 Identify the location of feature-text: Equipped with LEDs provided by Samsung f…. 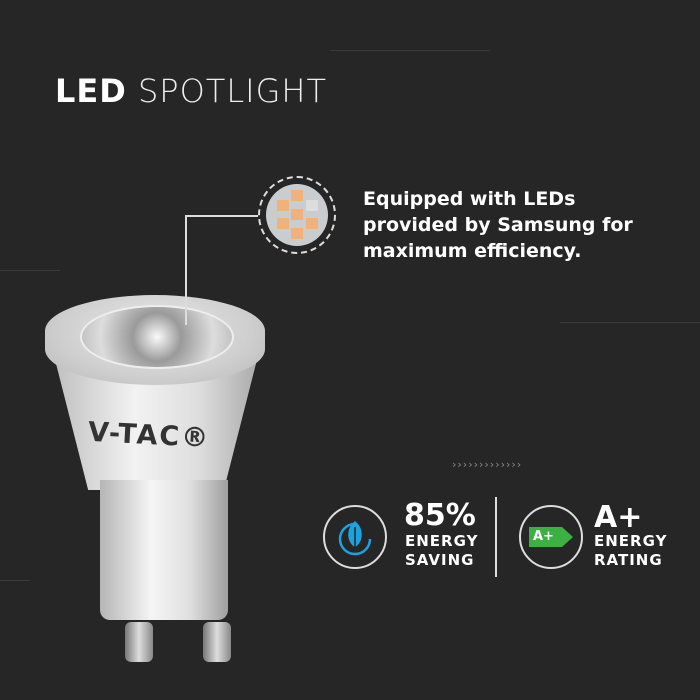
(498, 225).